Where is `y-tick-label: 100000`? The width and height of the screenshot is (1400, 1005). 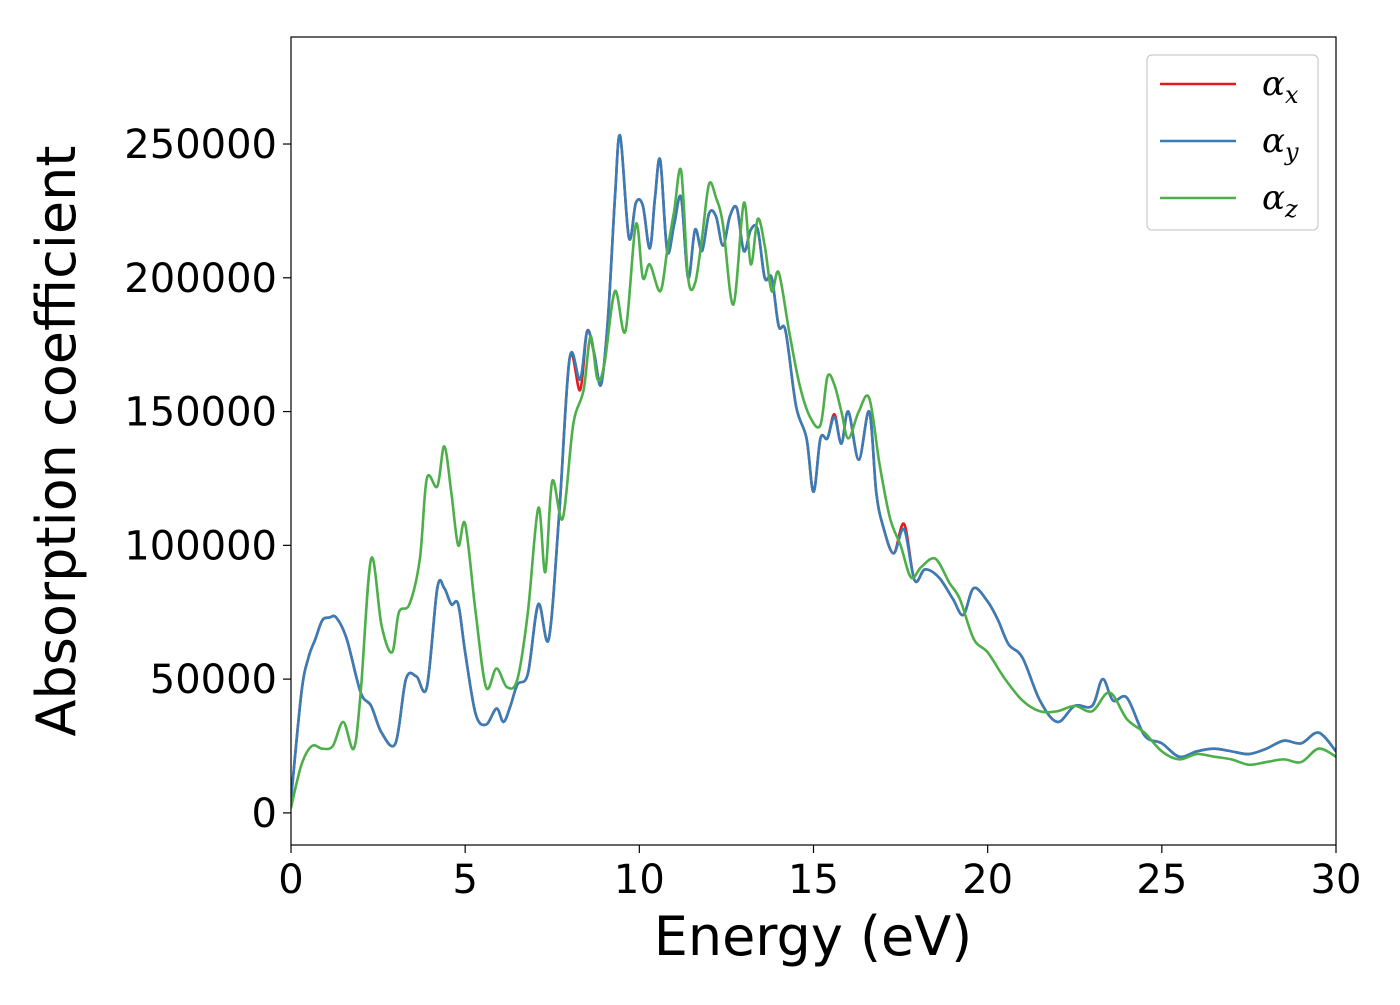 y-tick-label: 100000 is located at coordinates (200, 546).